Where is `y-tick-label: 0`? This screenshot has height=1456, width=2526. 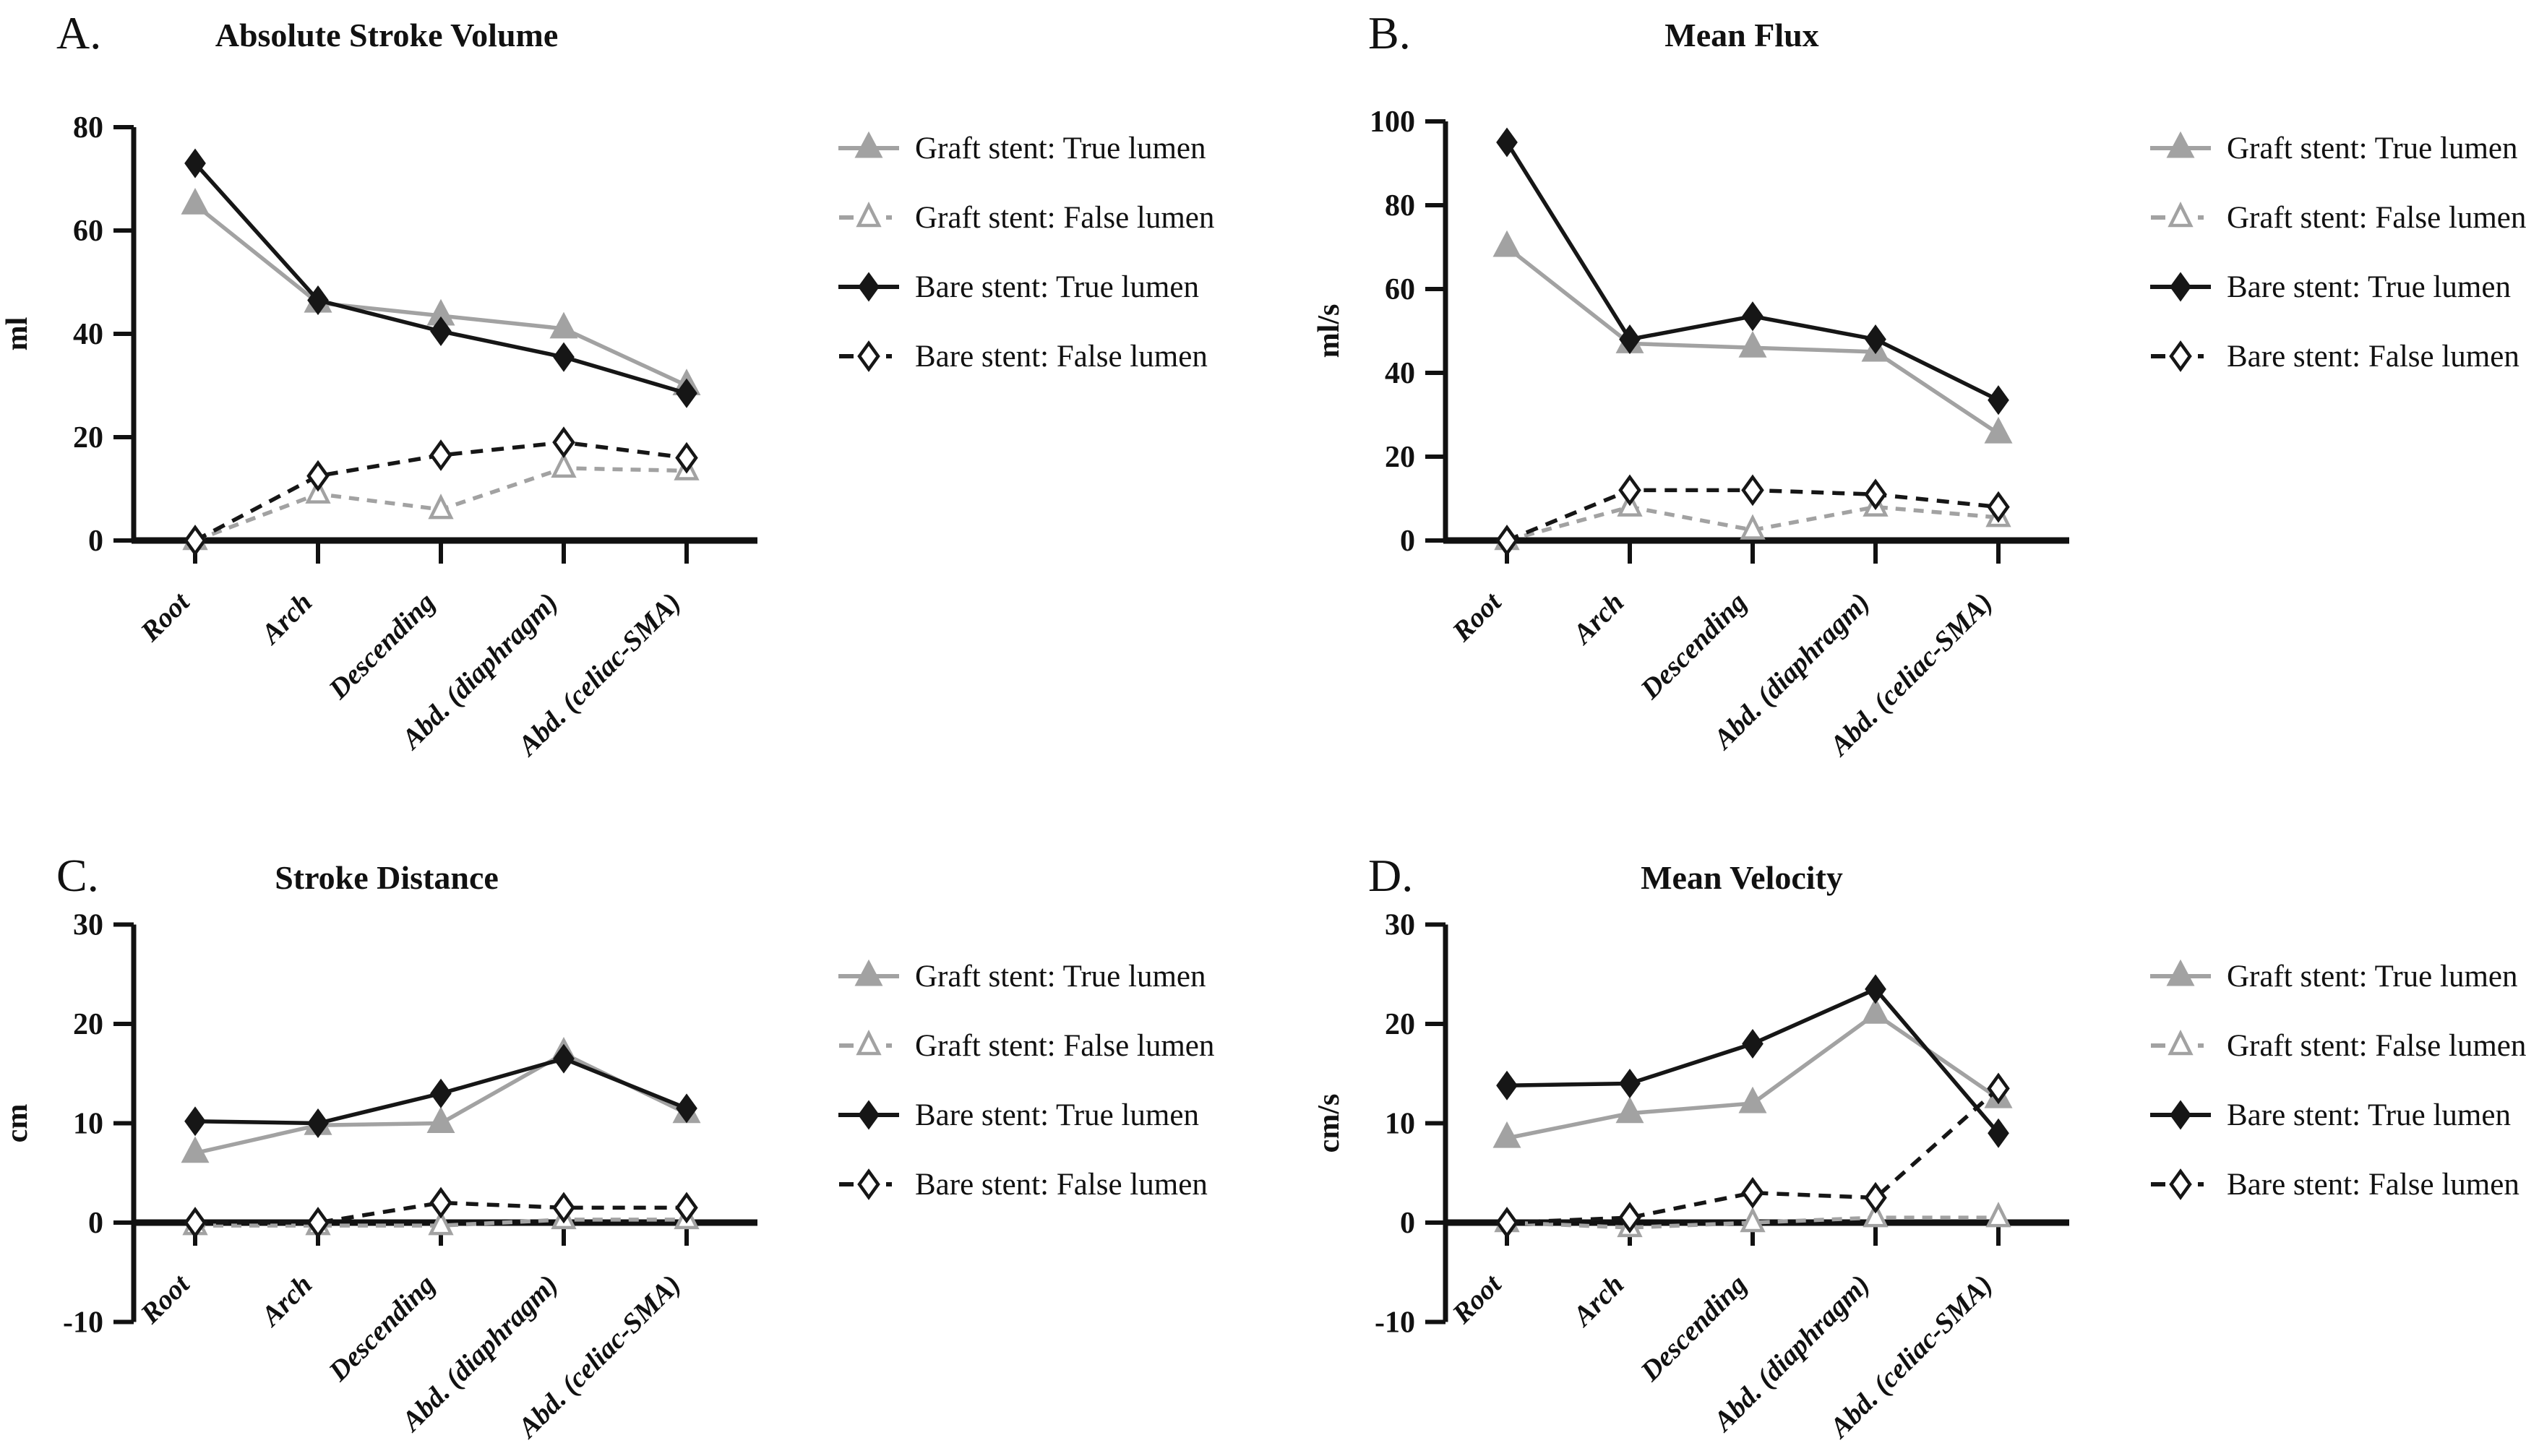
y-tick-label: 0 is located at coordinates (1408, 541).